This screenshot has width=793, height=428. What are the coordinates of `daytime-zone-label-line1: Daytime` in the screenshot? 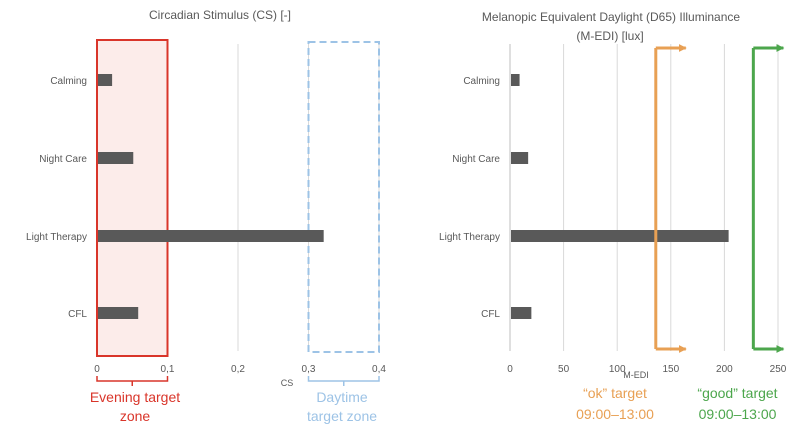 It's located at (342, 397).